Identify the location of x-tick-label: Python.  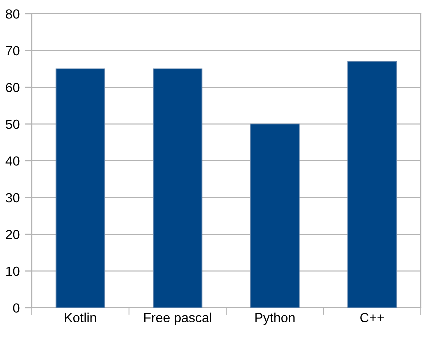
(275, 319).